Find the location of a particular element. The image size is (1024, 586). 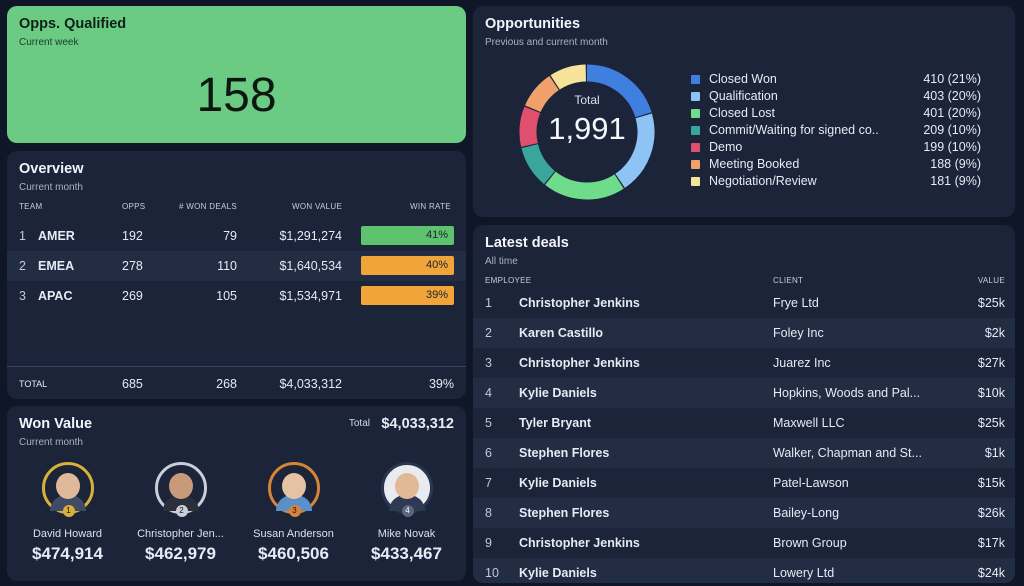

deal-client: Foley Inc is located at coordinates (798, 333).